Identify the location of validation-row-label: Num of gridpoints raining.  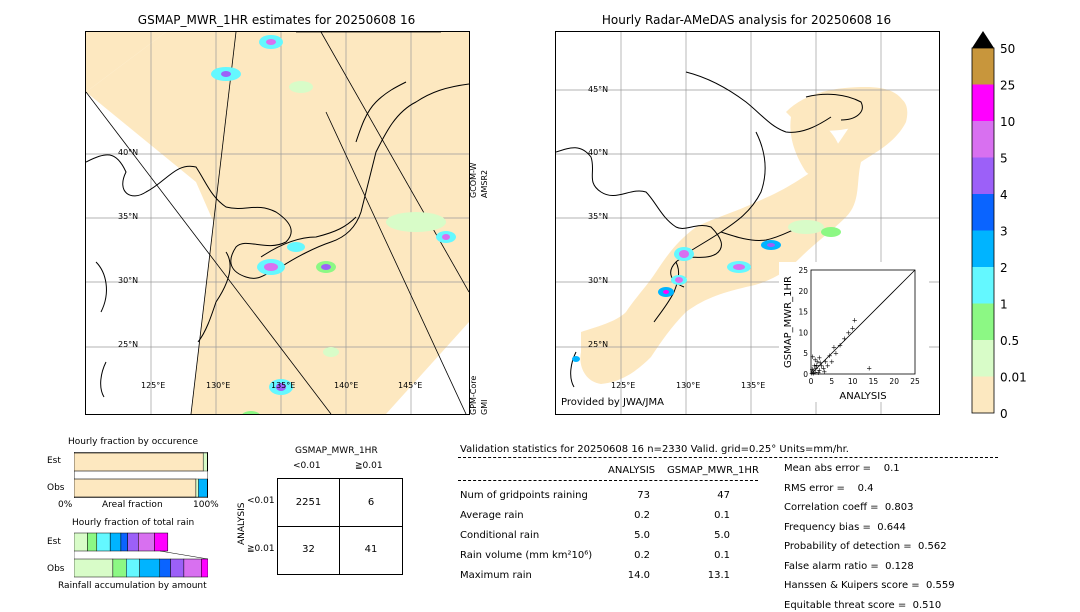
(524, 495).